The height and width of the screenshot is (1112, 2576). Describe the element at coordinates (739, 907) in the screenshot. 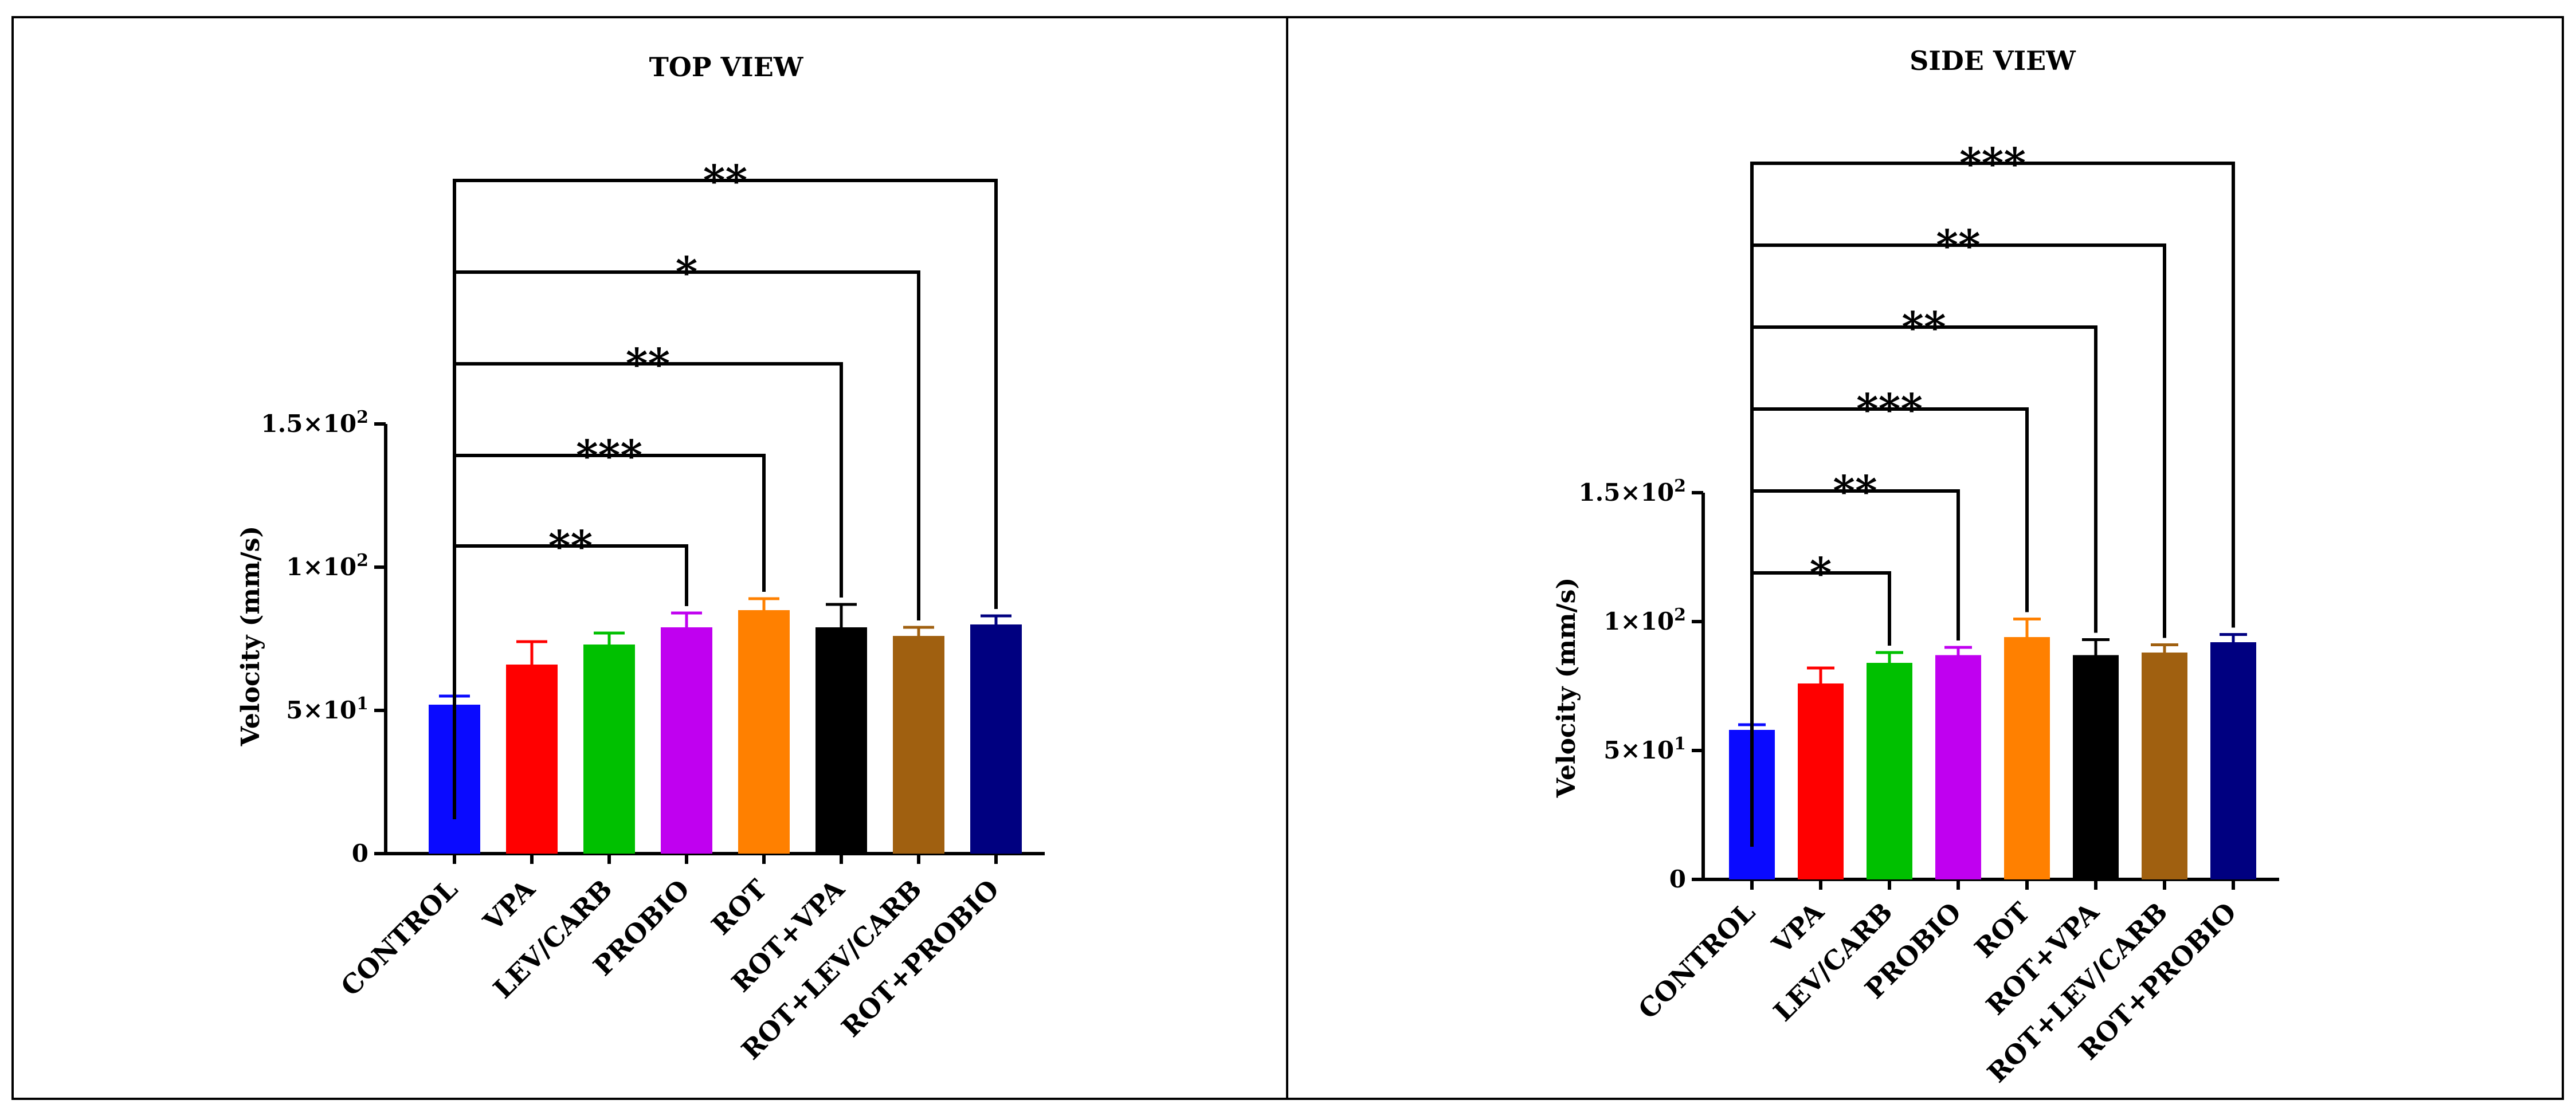

I see `category-label: ROT` at that location.